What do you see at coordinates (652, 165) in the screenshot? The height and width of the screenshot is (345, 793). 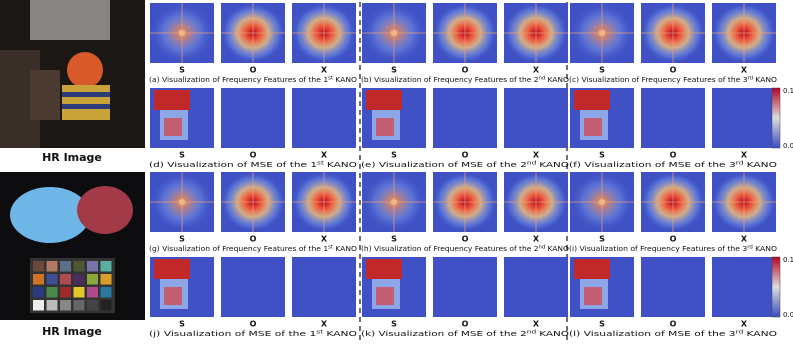 I see `caption-text: (f) Visualization of MSE of the 3` at bounding box center [652, 165].